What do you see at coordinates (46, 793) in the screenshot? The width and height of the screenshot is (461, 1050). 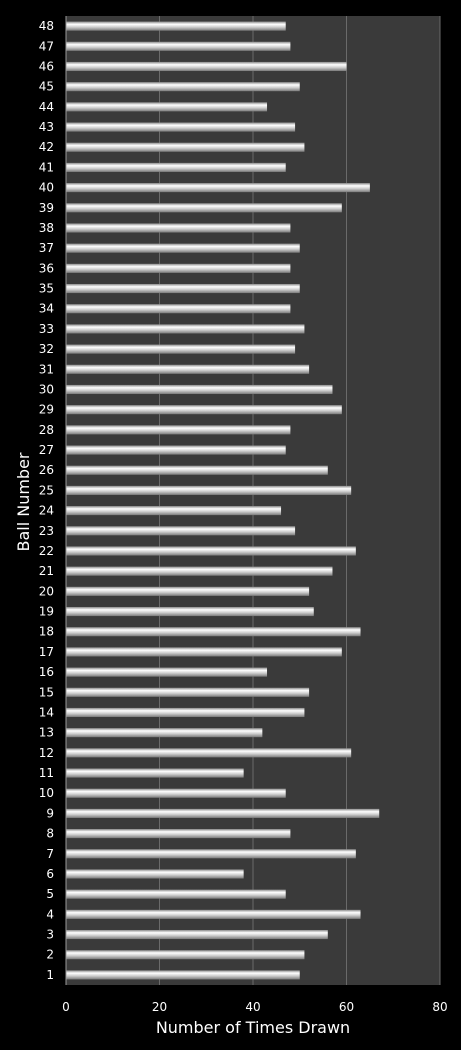 I see `y-tick-label: 10` at bounding box center [46, 793].